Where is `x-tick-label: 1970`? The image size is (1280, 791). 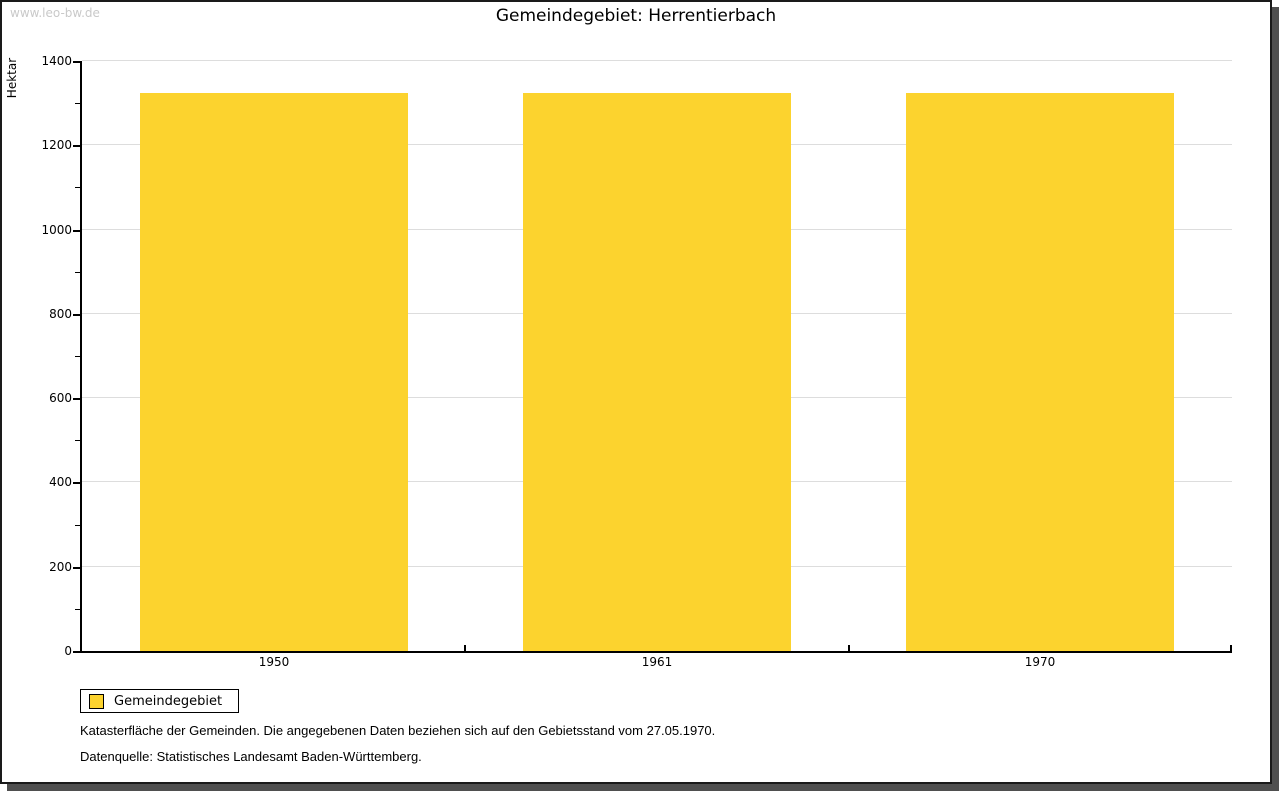 x-tick-label: 1970 is located at coordinates (1040, 662).